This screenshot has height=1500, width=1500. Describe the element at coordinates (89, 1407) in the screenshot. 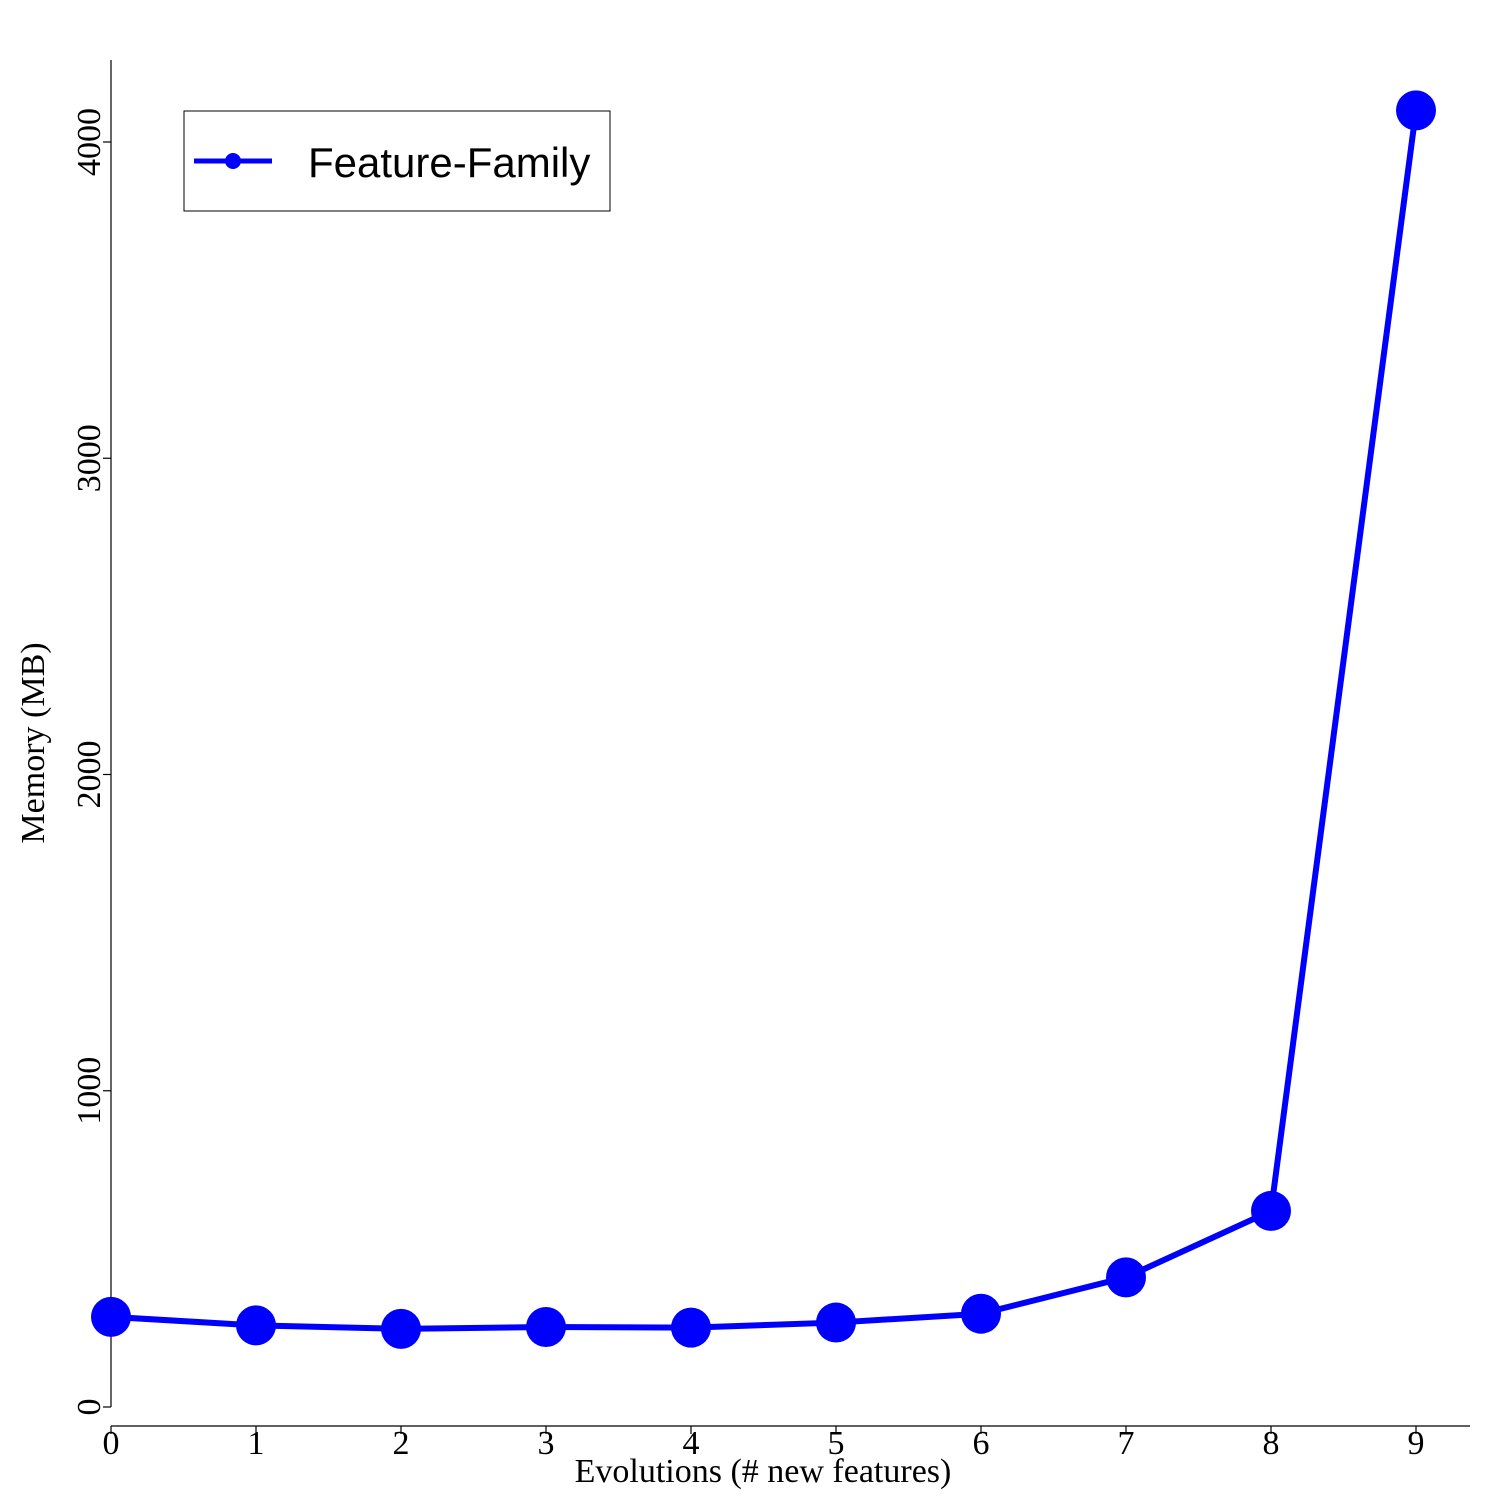

I see `y-tick-label: 0` at that location.